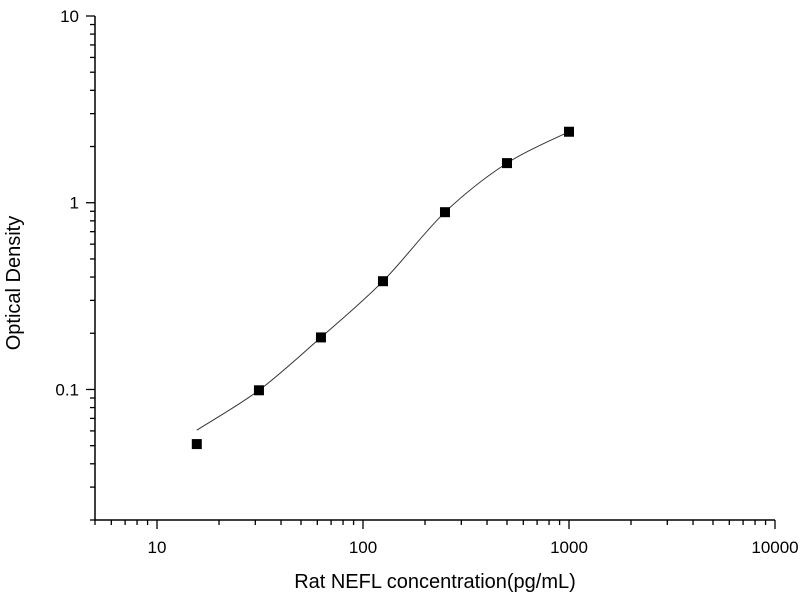  Describe the element at coordinates (69, 16) in the screenshot. I see `y-tick-label: 10` at that location.